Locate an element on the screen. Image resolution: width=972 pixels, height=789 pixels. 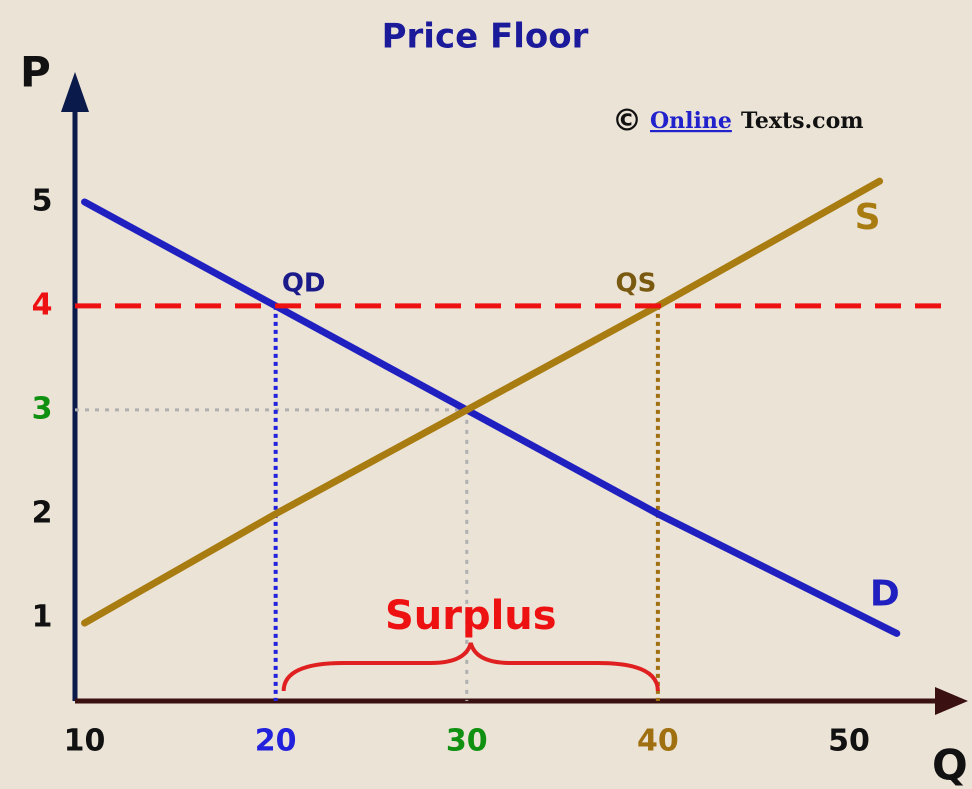
y-axis-label: P is located at coordinates (35, 72).